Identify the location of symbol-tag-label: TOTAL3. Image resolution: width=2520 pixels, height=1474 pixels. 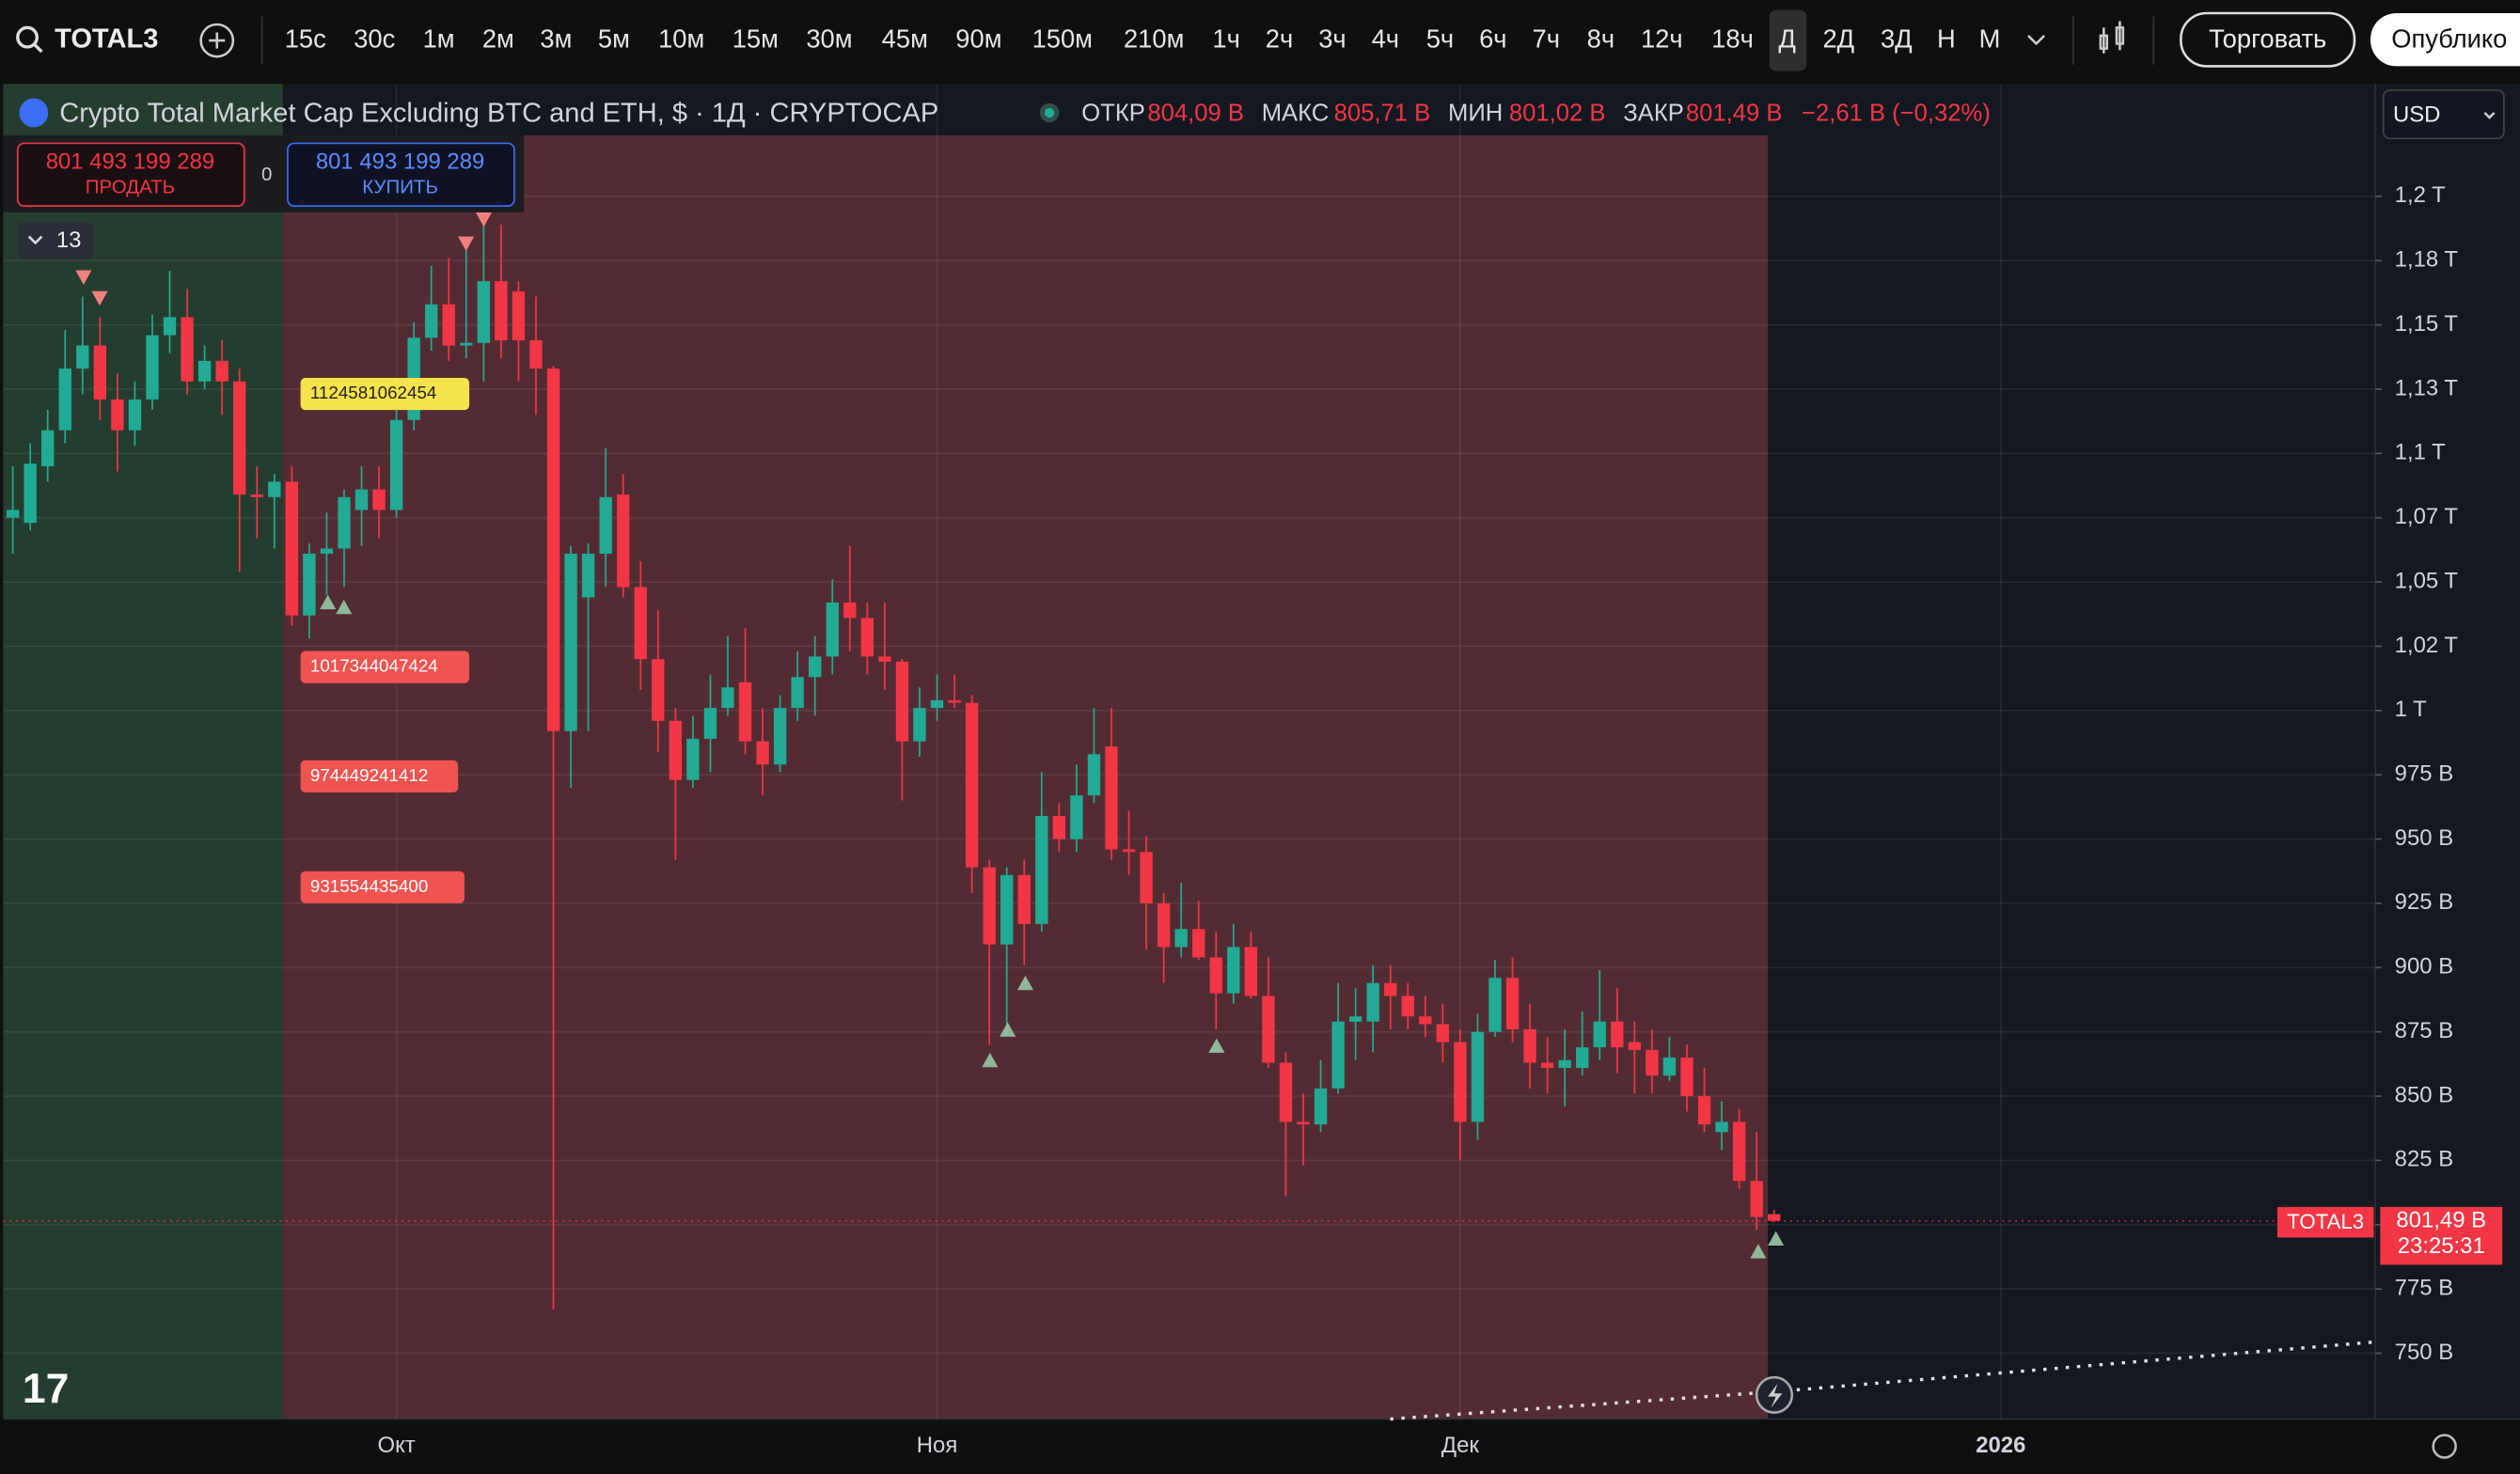
(2325, 1221).